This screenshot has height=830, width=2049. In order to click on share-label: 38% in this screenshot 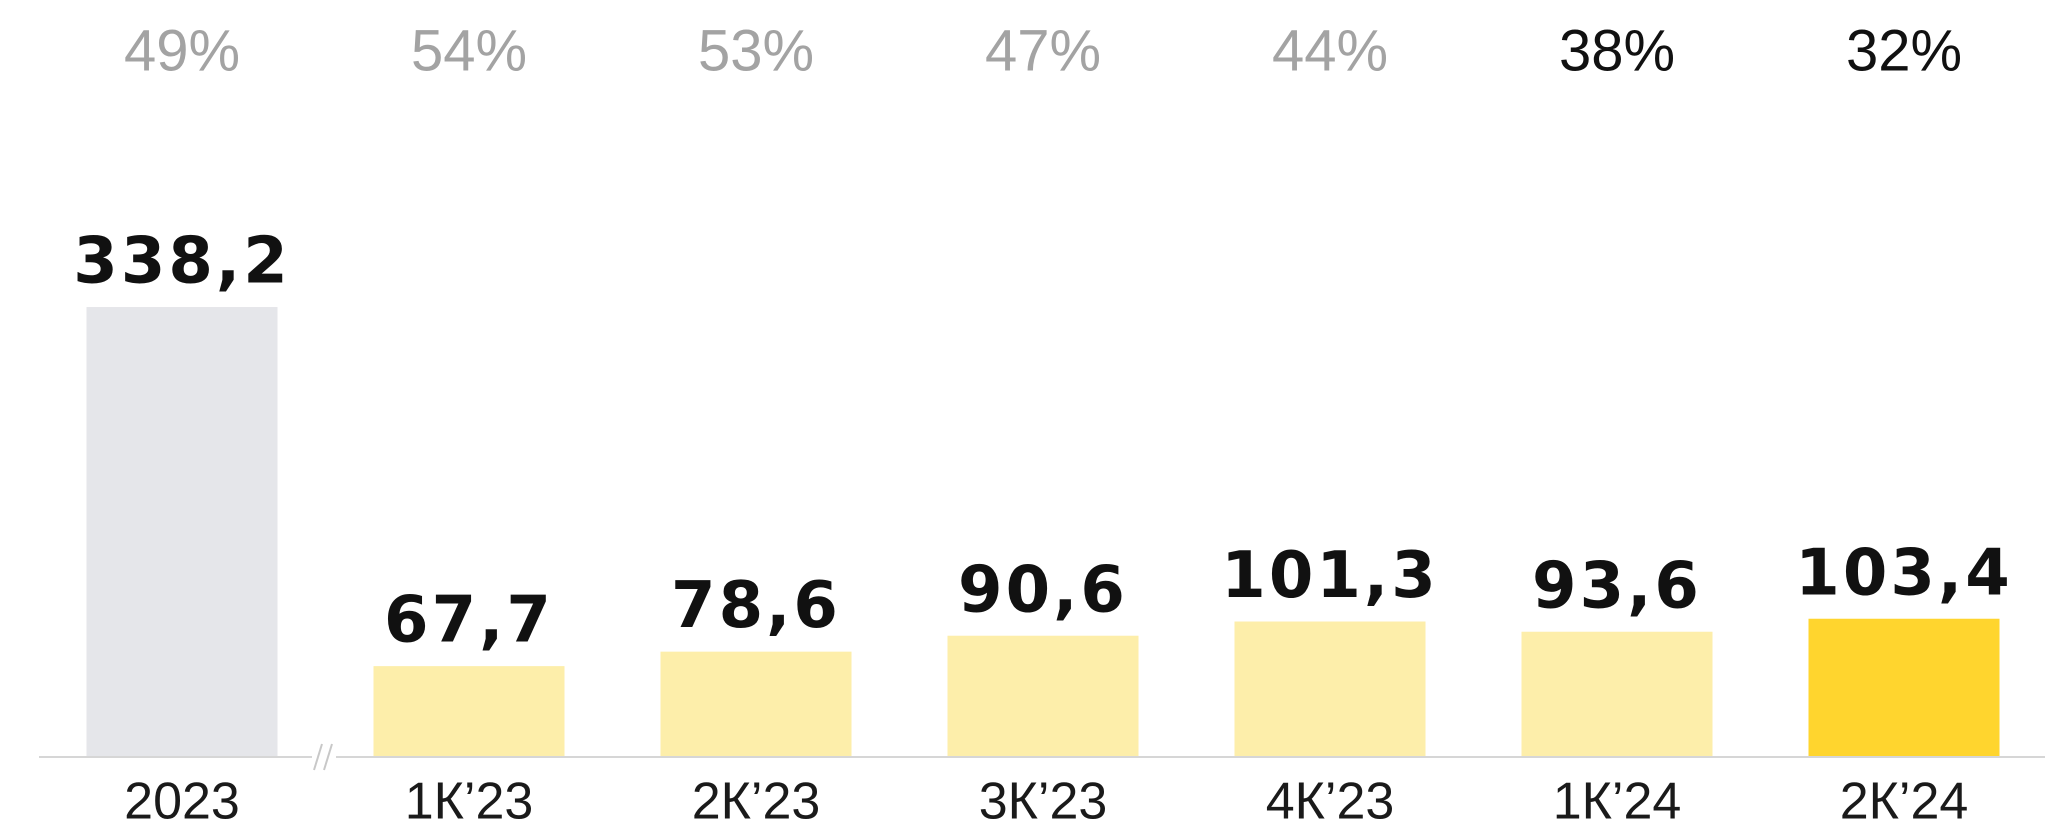, I will do `click(1617, 50)`.